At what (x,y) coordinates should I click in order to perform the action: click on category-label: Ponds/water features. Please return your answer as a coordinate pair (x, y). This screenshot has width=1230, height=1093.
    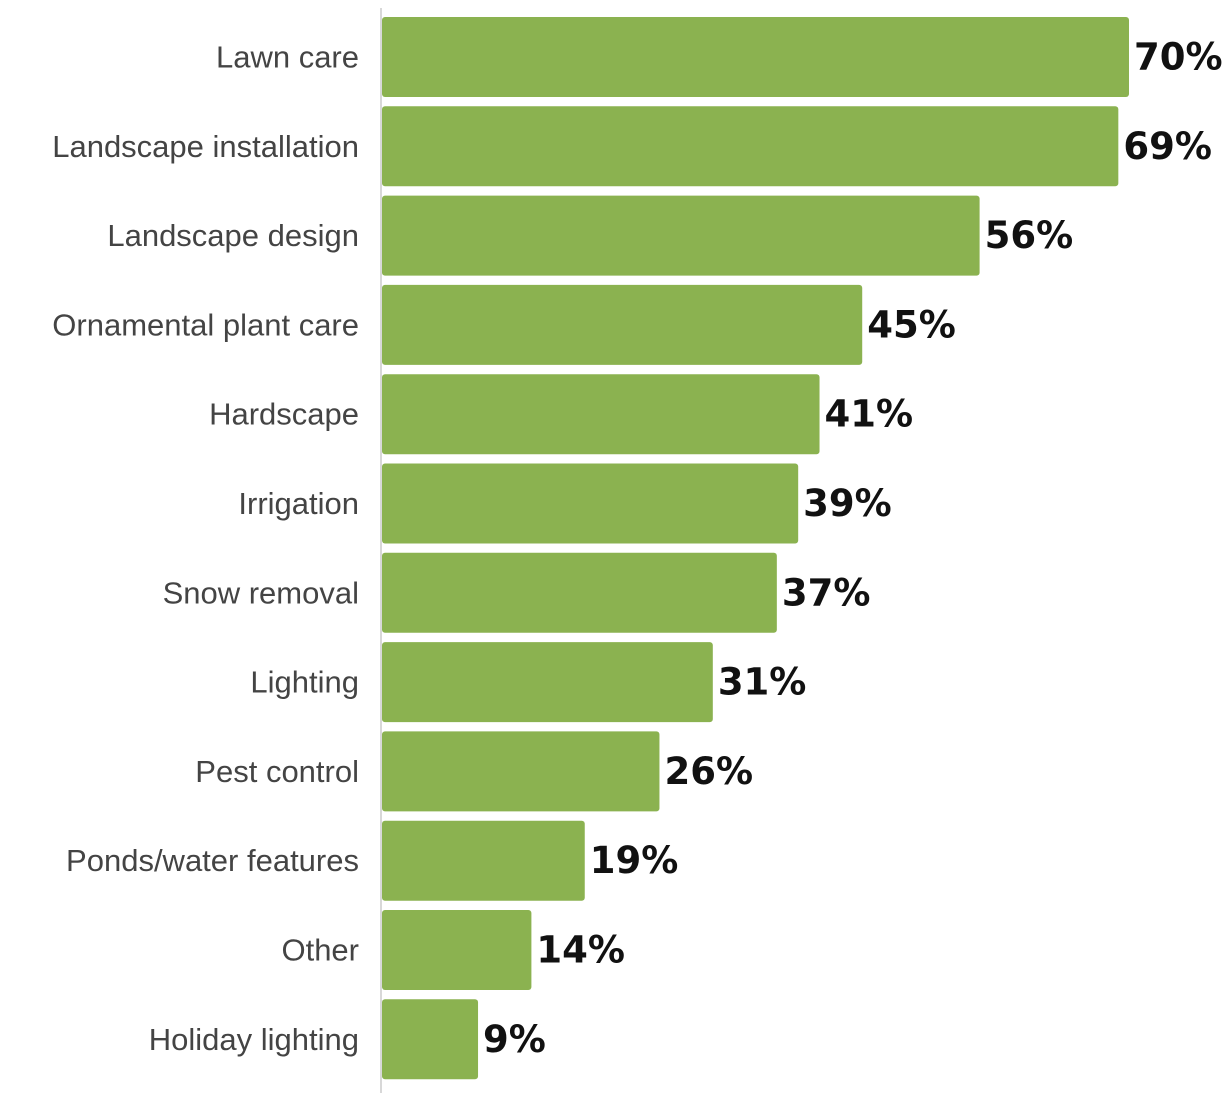
    Looking at the image, I should click on (212, 860).